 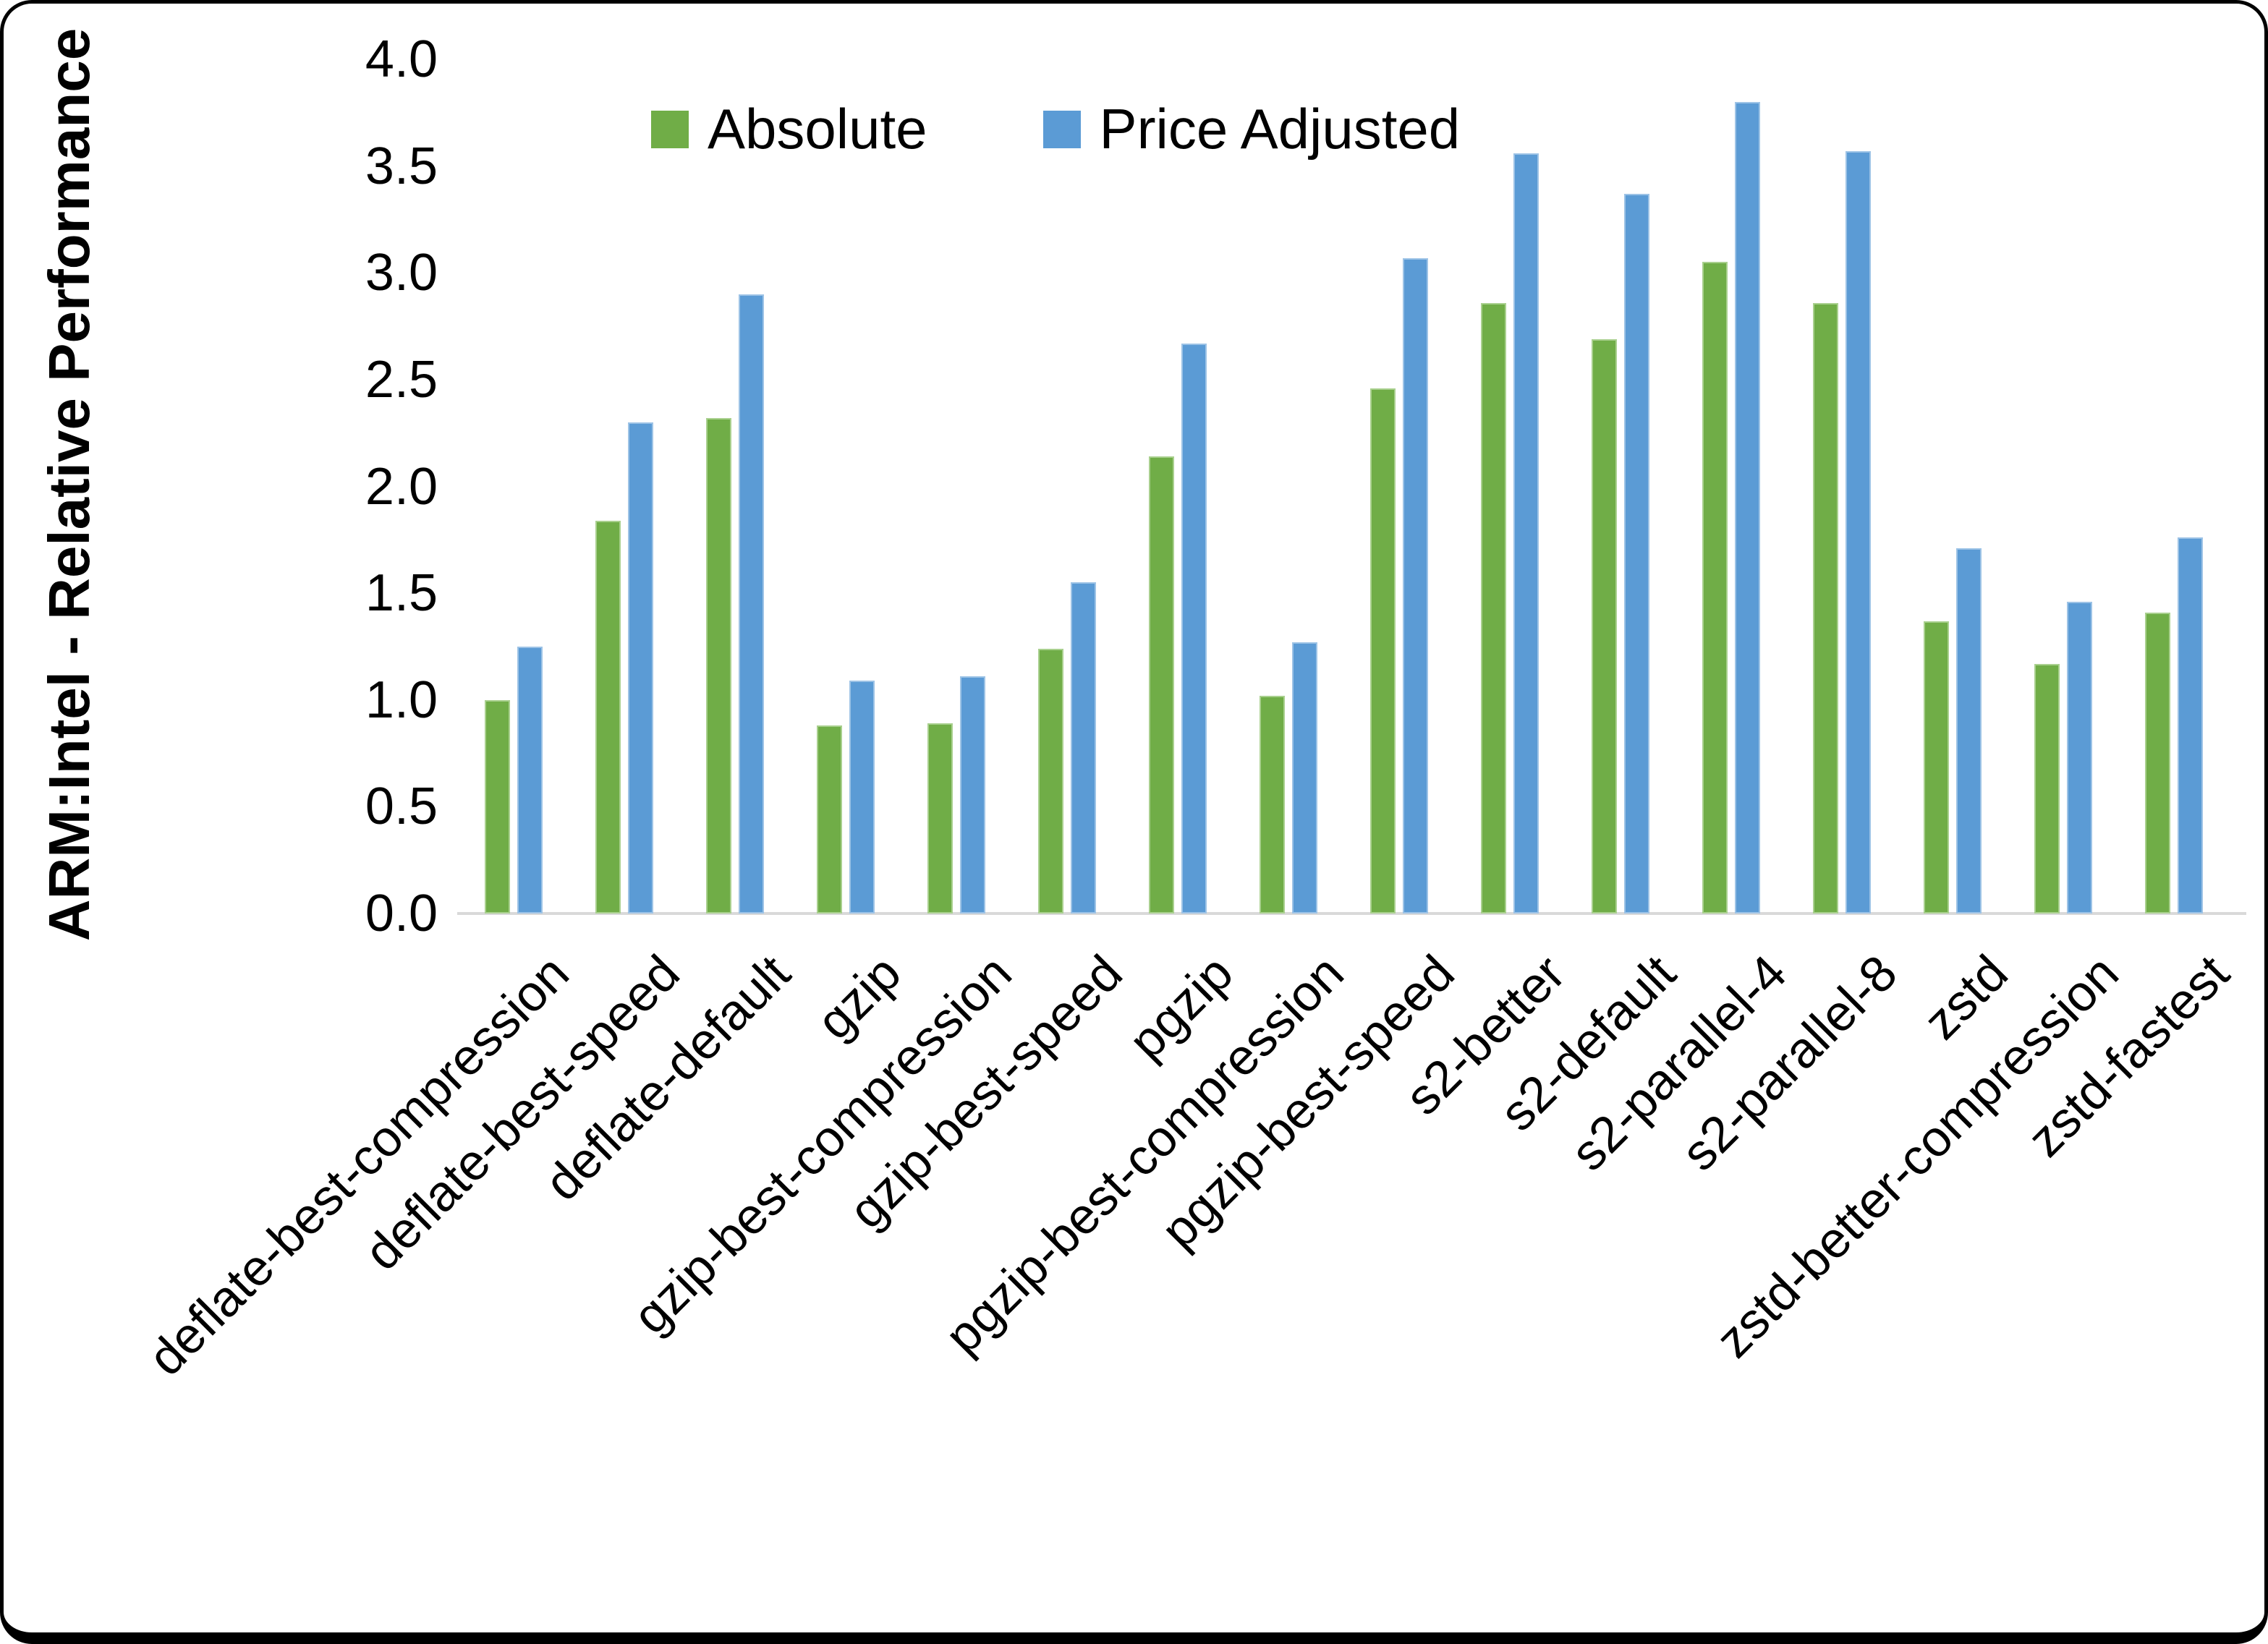 What do you see at coordinates (608, 716) in the screenshot?
I see `bar-absolute-deflate-best-speed` at bounding box center [608, 716].